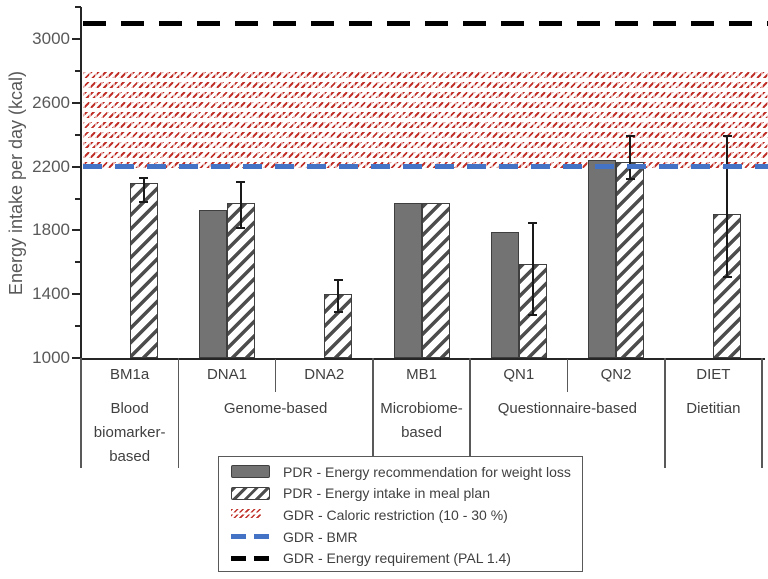 The image size is (768, 579). Describe the element at coordinates (250, 537) in the screenshot. I see `blue-dash-swatch-icon` at that location.